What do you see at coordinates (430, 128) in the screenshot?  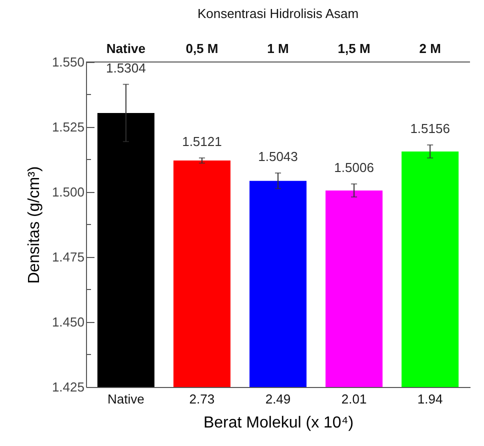 I see `data-label: 1.5156` at bounding box center [430, 128].